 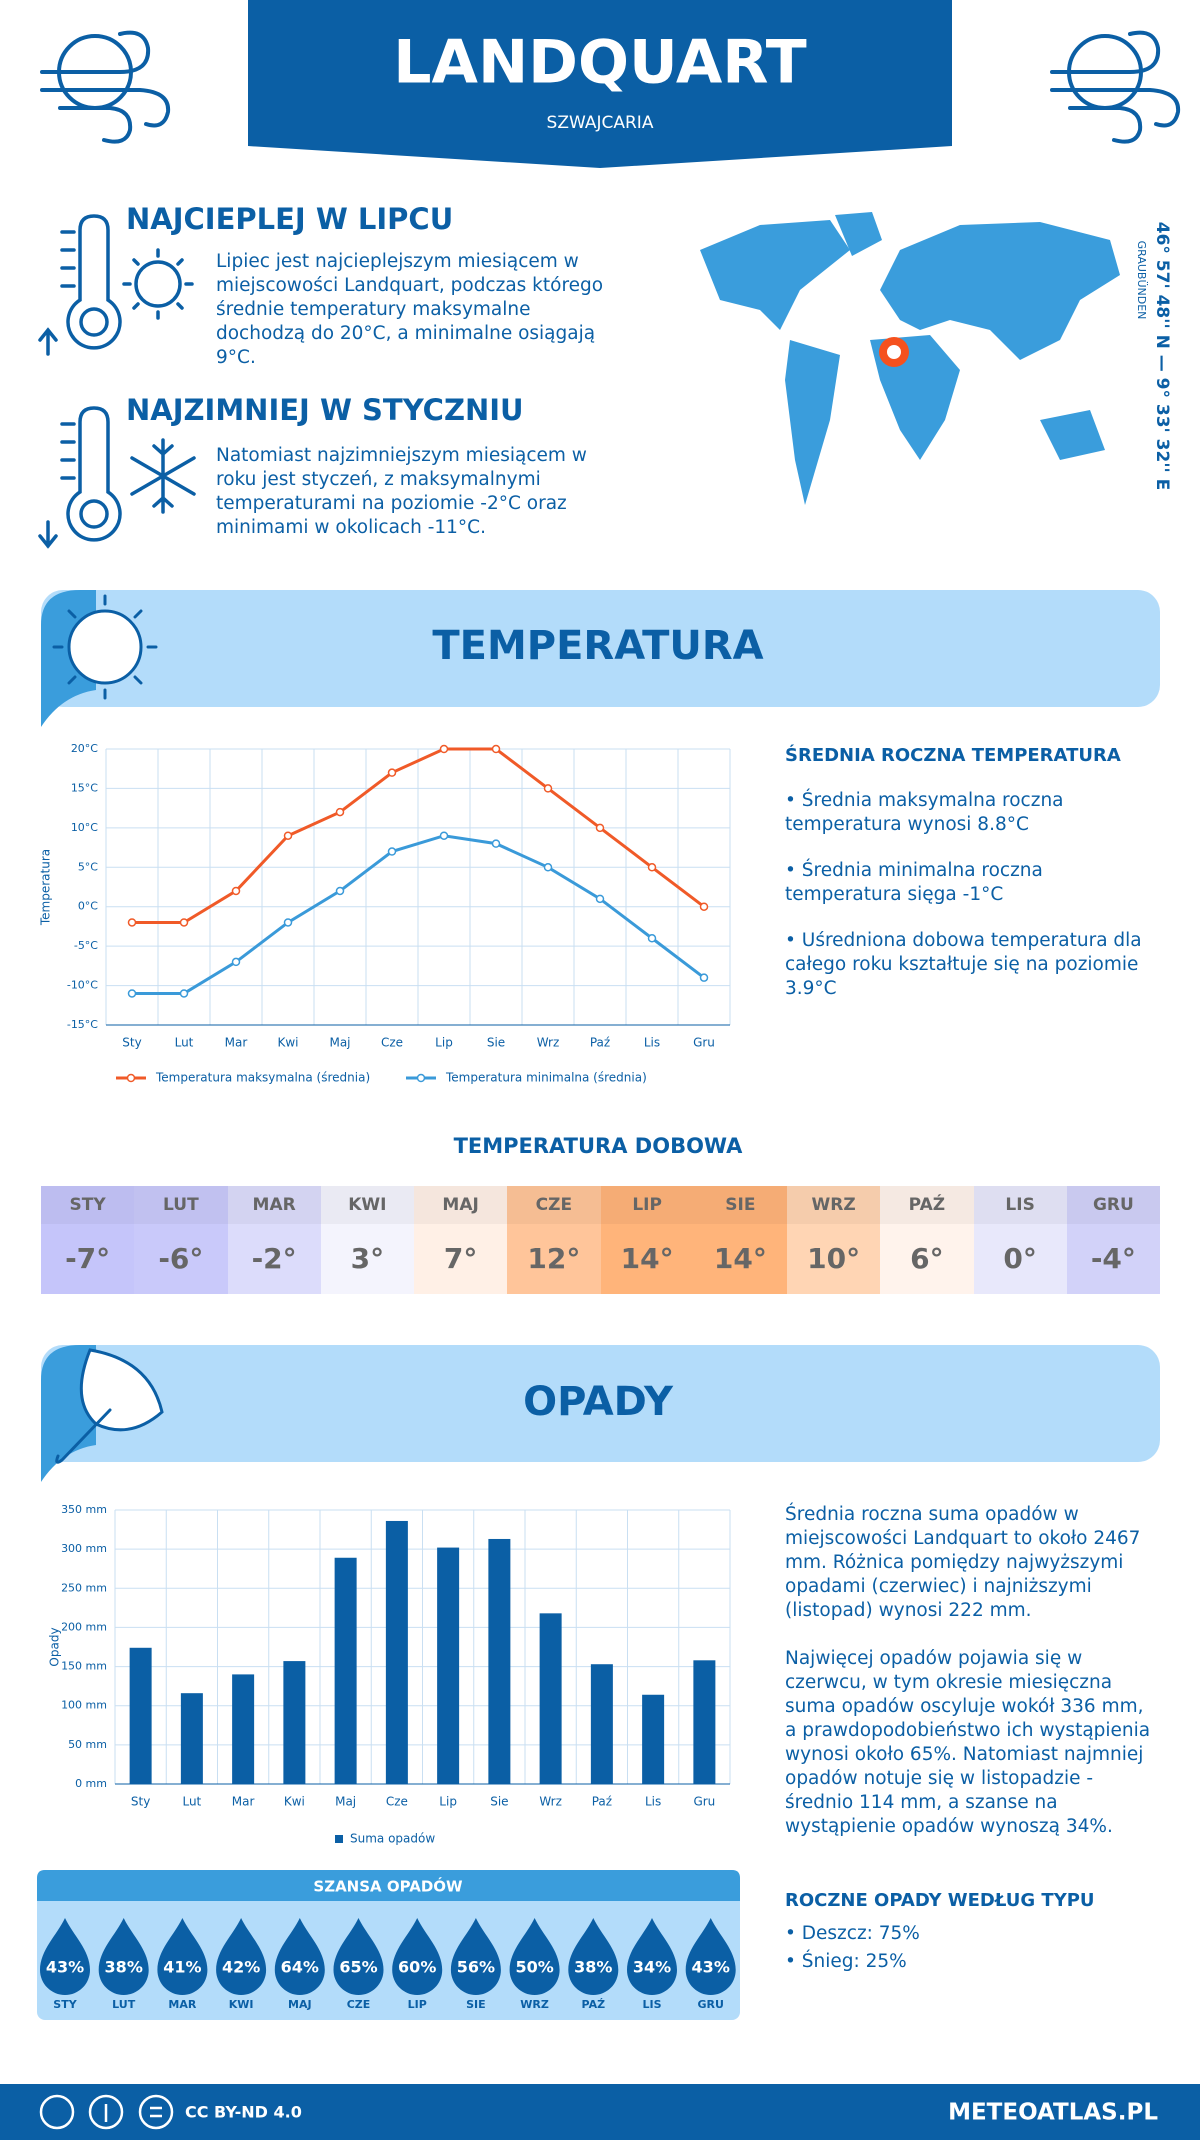 What do you see at coordinates (710, 2004) in the screenshot?
I see `chance-month: GRU` at bounding box center [710, 2004].